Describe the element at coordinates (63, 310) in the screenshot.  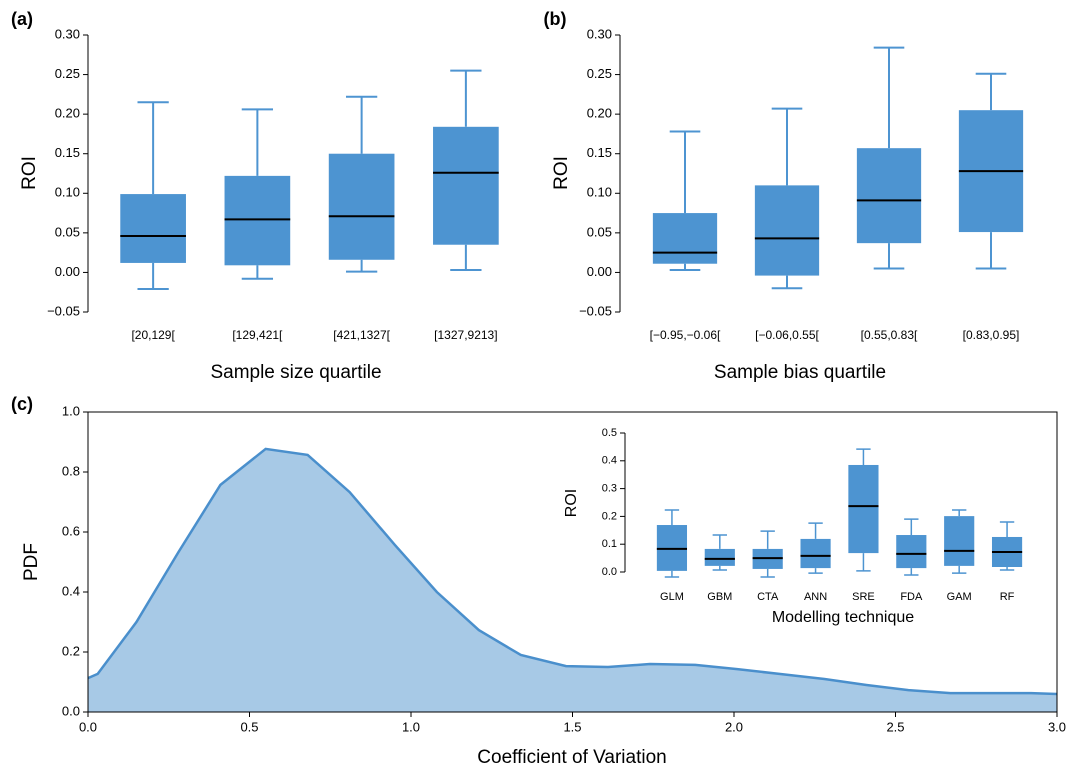
I see `y-tick-label: −0.05` at that location.